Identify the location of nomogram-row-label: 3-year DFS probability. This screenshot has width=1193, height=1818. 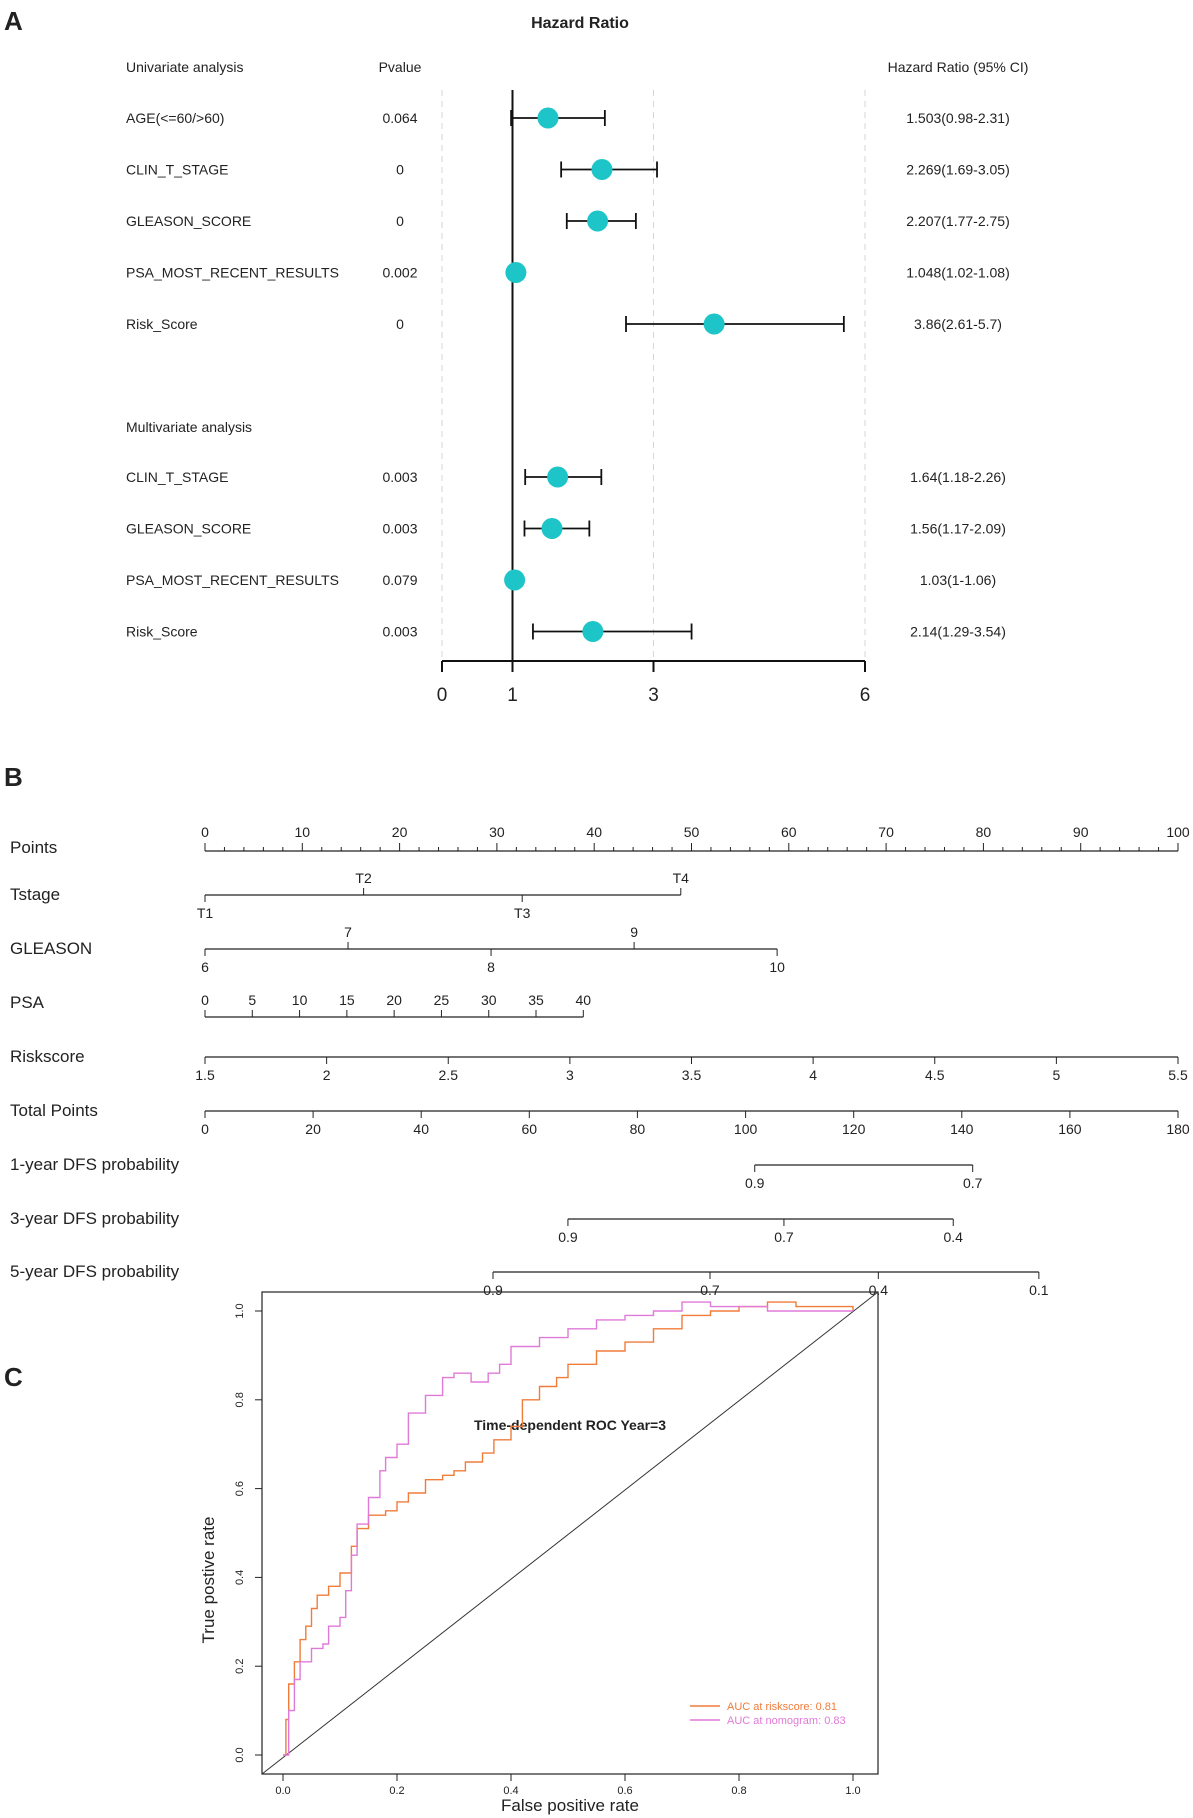
(95, 1218).